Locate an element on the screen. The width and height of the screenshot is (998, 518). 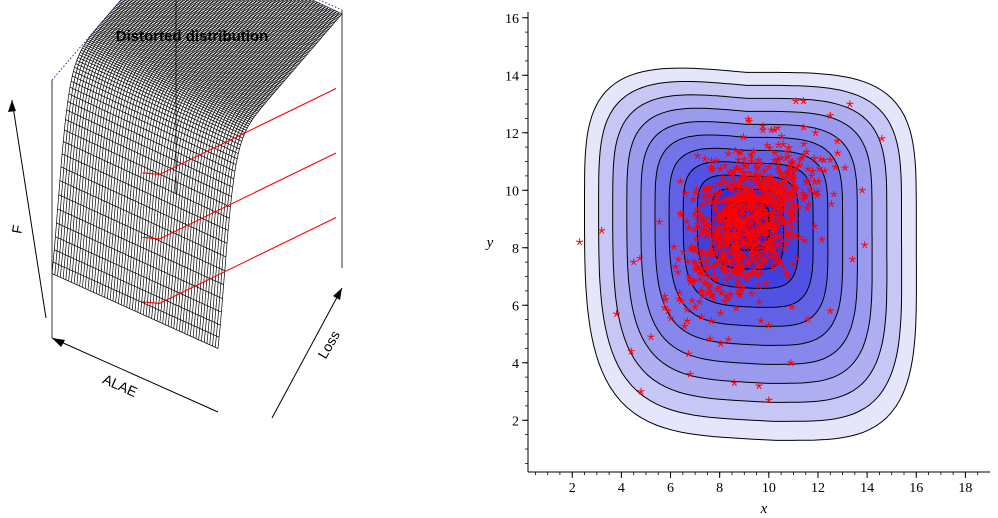
x-tick-label: 10 is located at coordinates (769, 488).